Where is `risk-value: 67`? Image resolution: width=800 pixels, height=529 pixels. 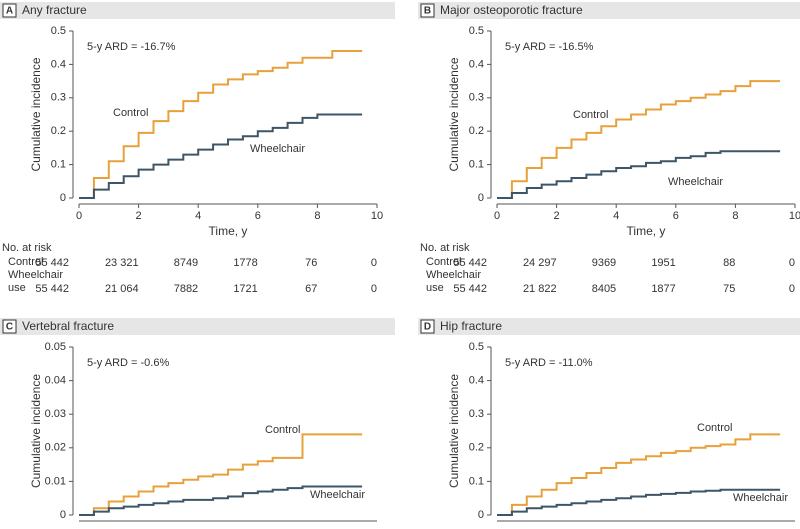 risk-value: 67 is located at coordinates (311, 289).